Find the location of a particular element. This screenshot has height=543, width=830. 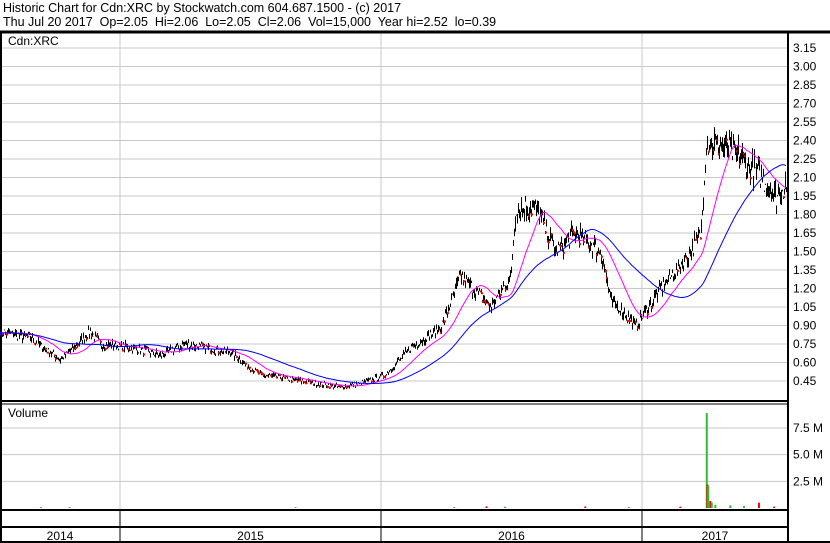

y-tick-label: 2.55 is located at coordinates (805, 122).